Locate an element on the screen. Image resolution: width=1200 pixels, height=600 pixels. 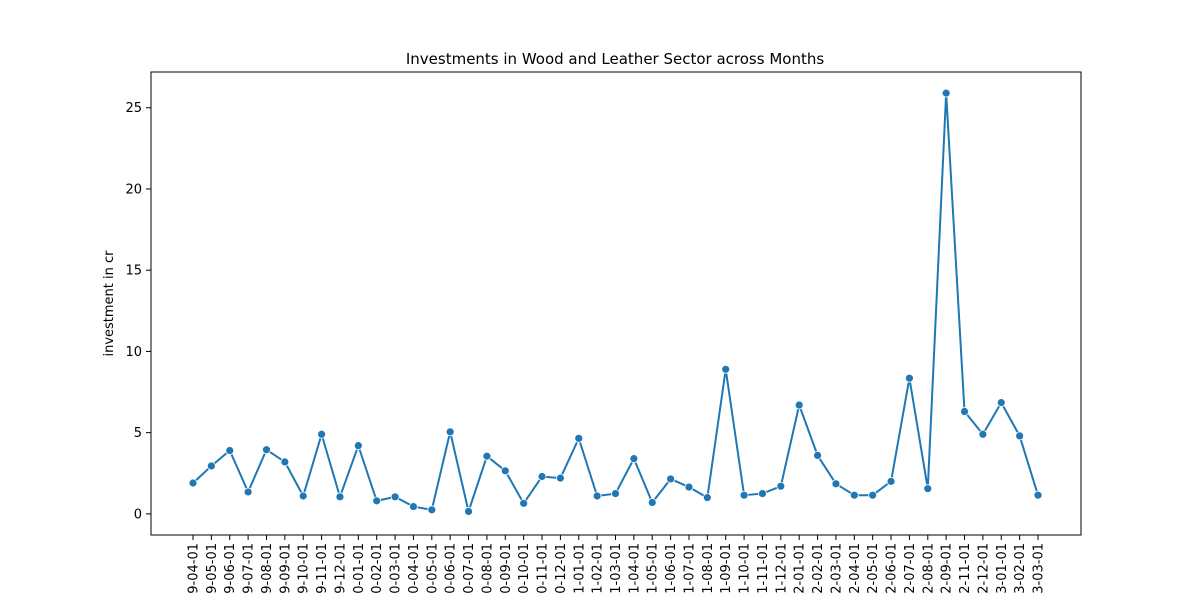
x-tick-label: 1-12-01 is located at coordinates (781, 568).